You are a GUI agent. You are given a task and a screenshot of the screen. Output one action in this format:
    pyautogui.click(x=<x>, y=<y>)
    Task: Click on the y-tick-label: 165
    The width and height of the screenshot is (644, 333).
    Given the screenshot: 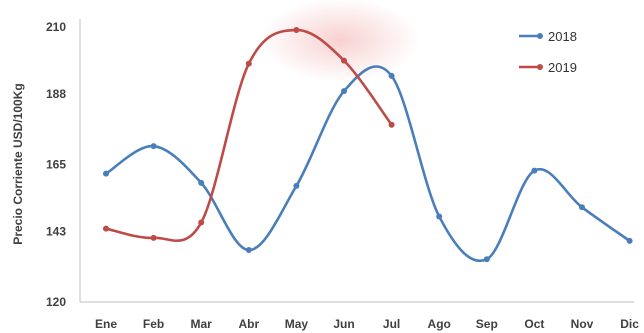 What is the action you would take?
    pyautogui.click(x=56, y=165)
    